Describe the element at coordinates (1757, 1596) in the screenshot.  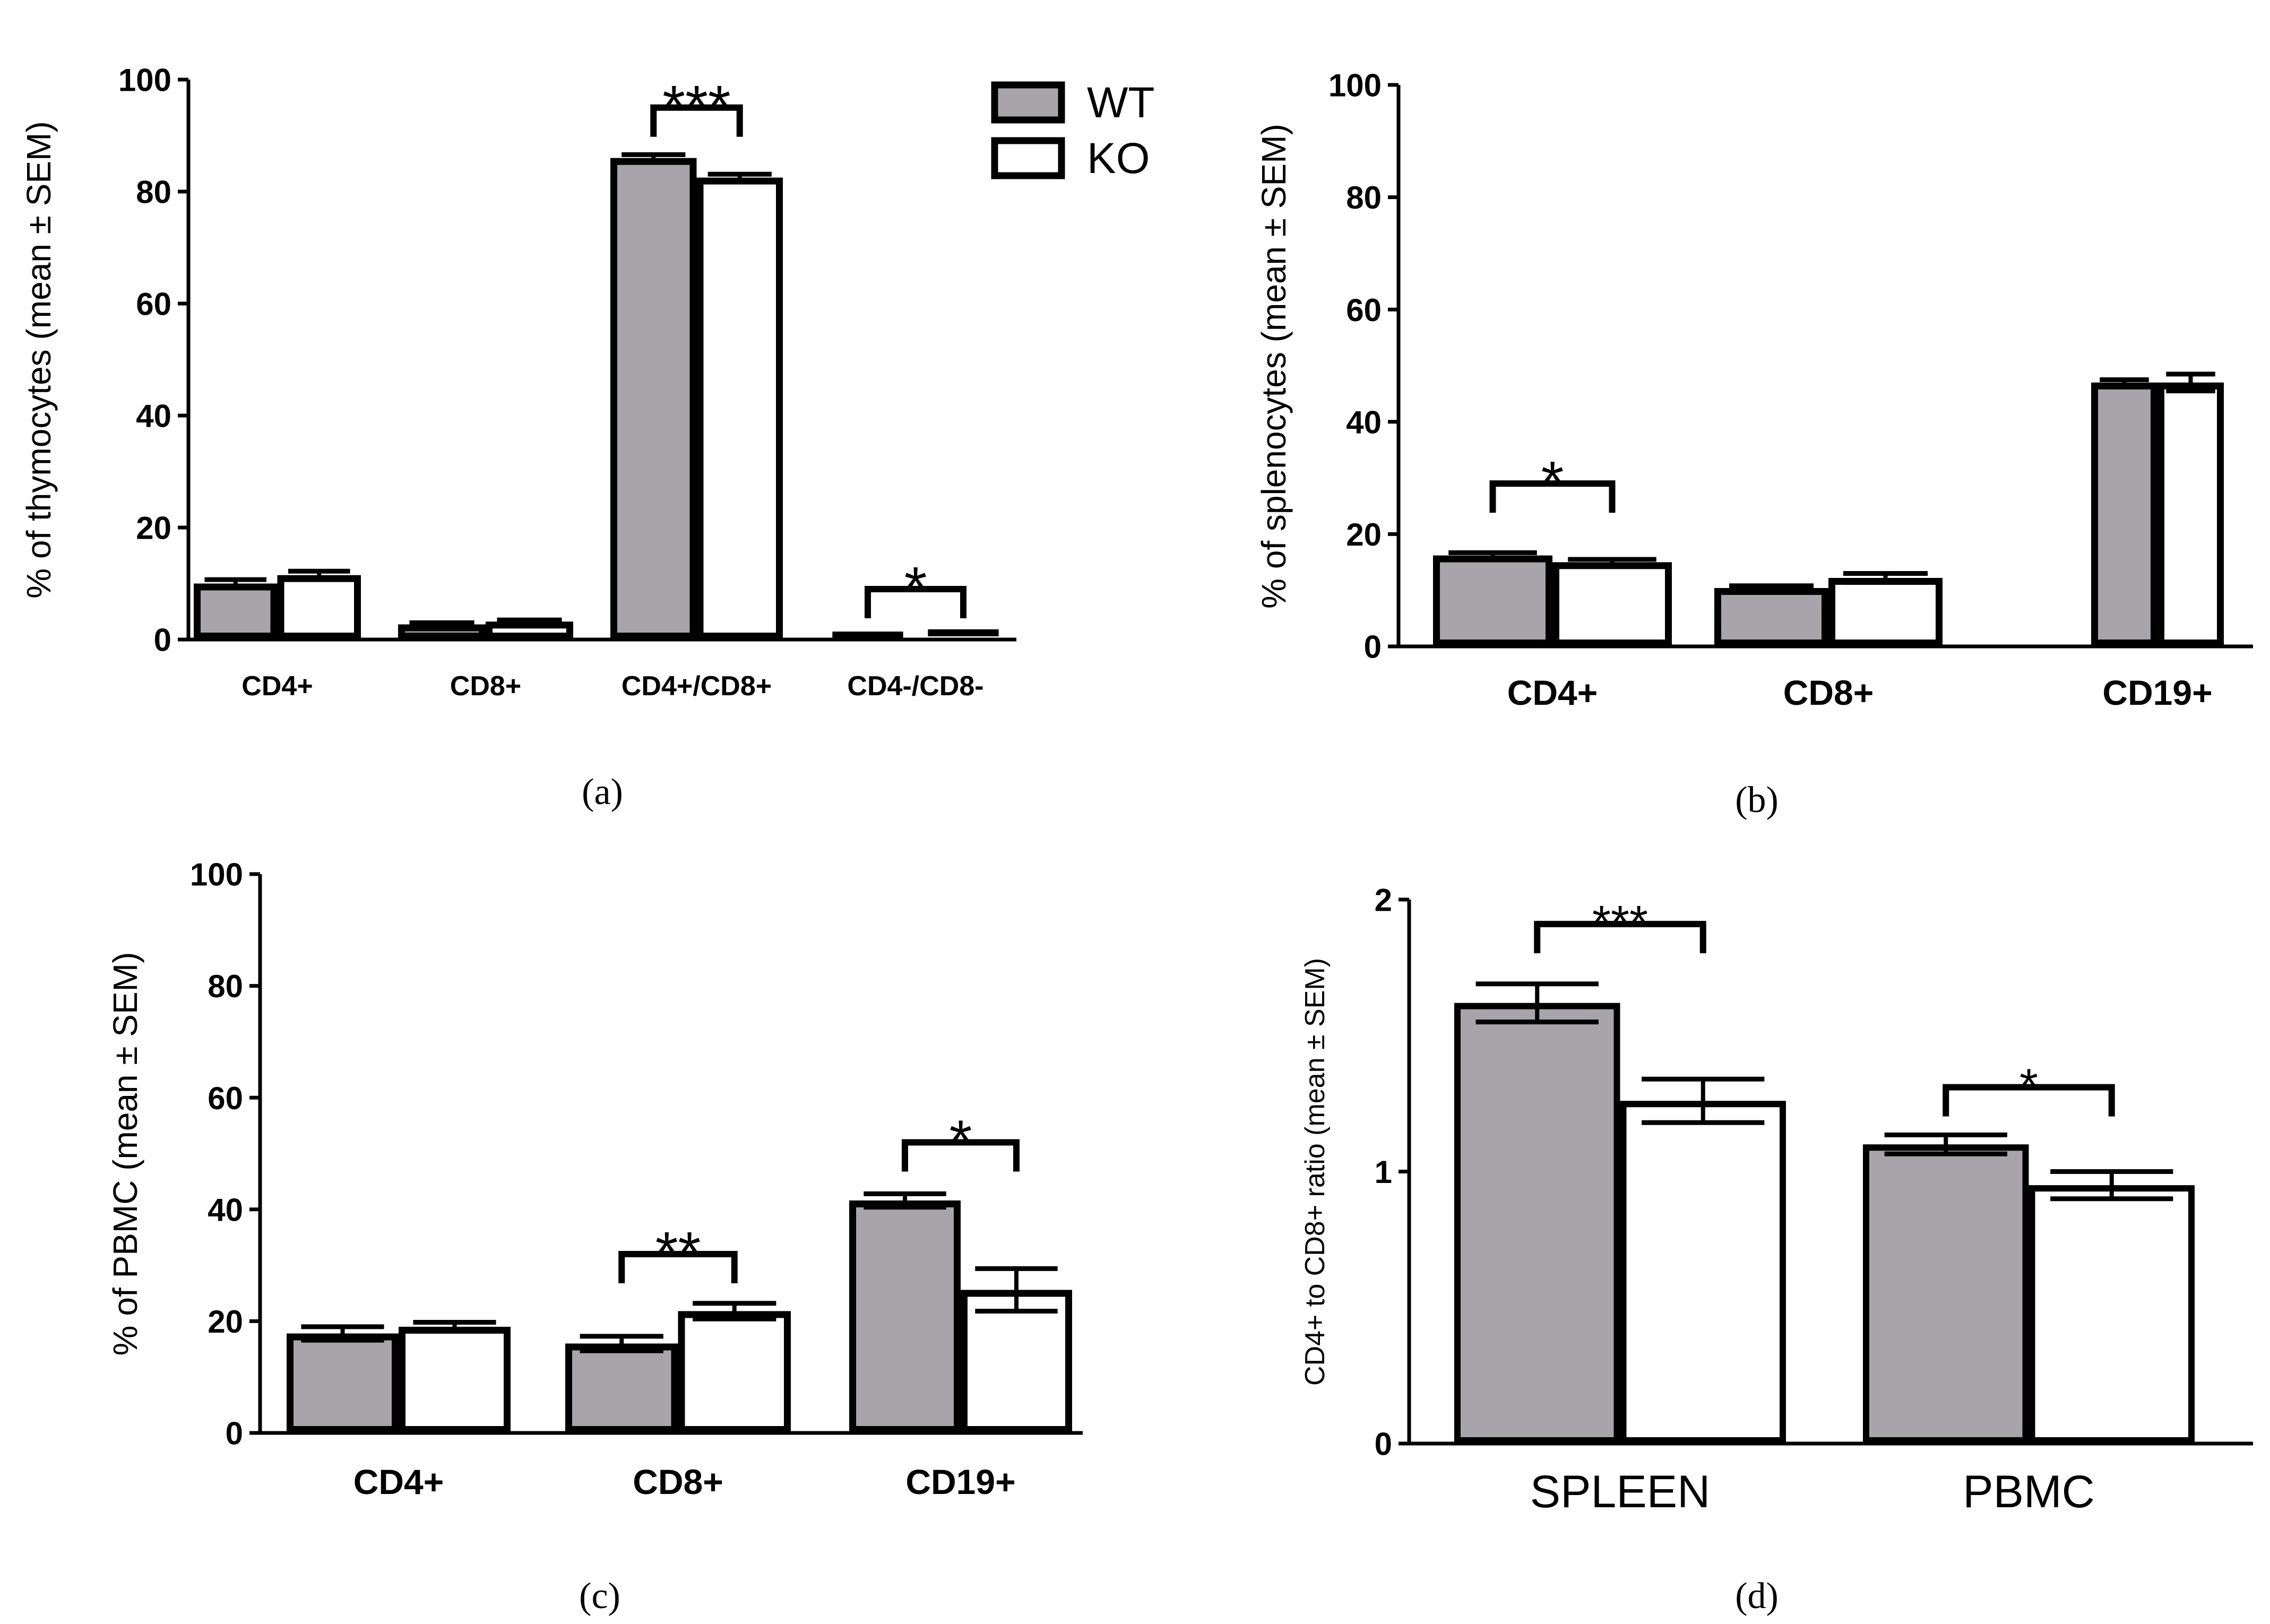
I see `panel-caption: (d)` at that location.